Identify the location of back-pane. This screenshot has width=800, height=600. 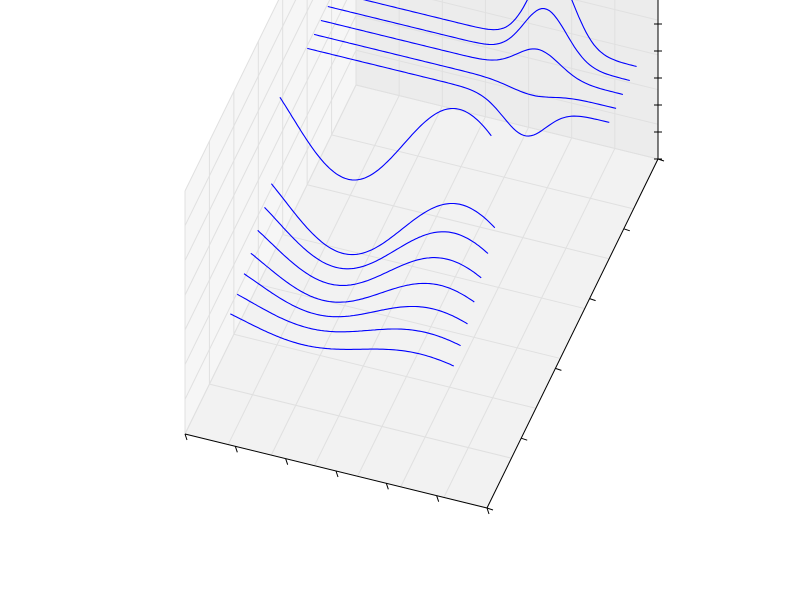
(507, 79).